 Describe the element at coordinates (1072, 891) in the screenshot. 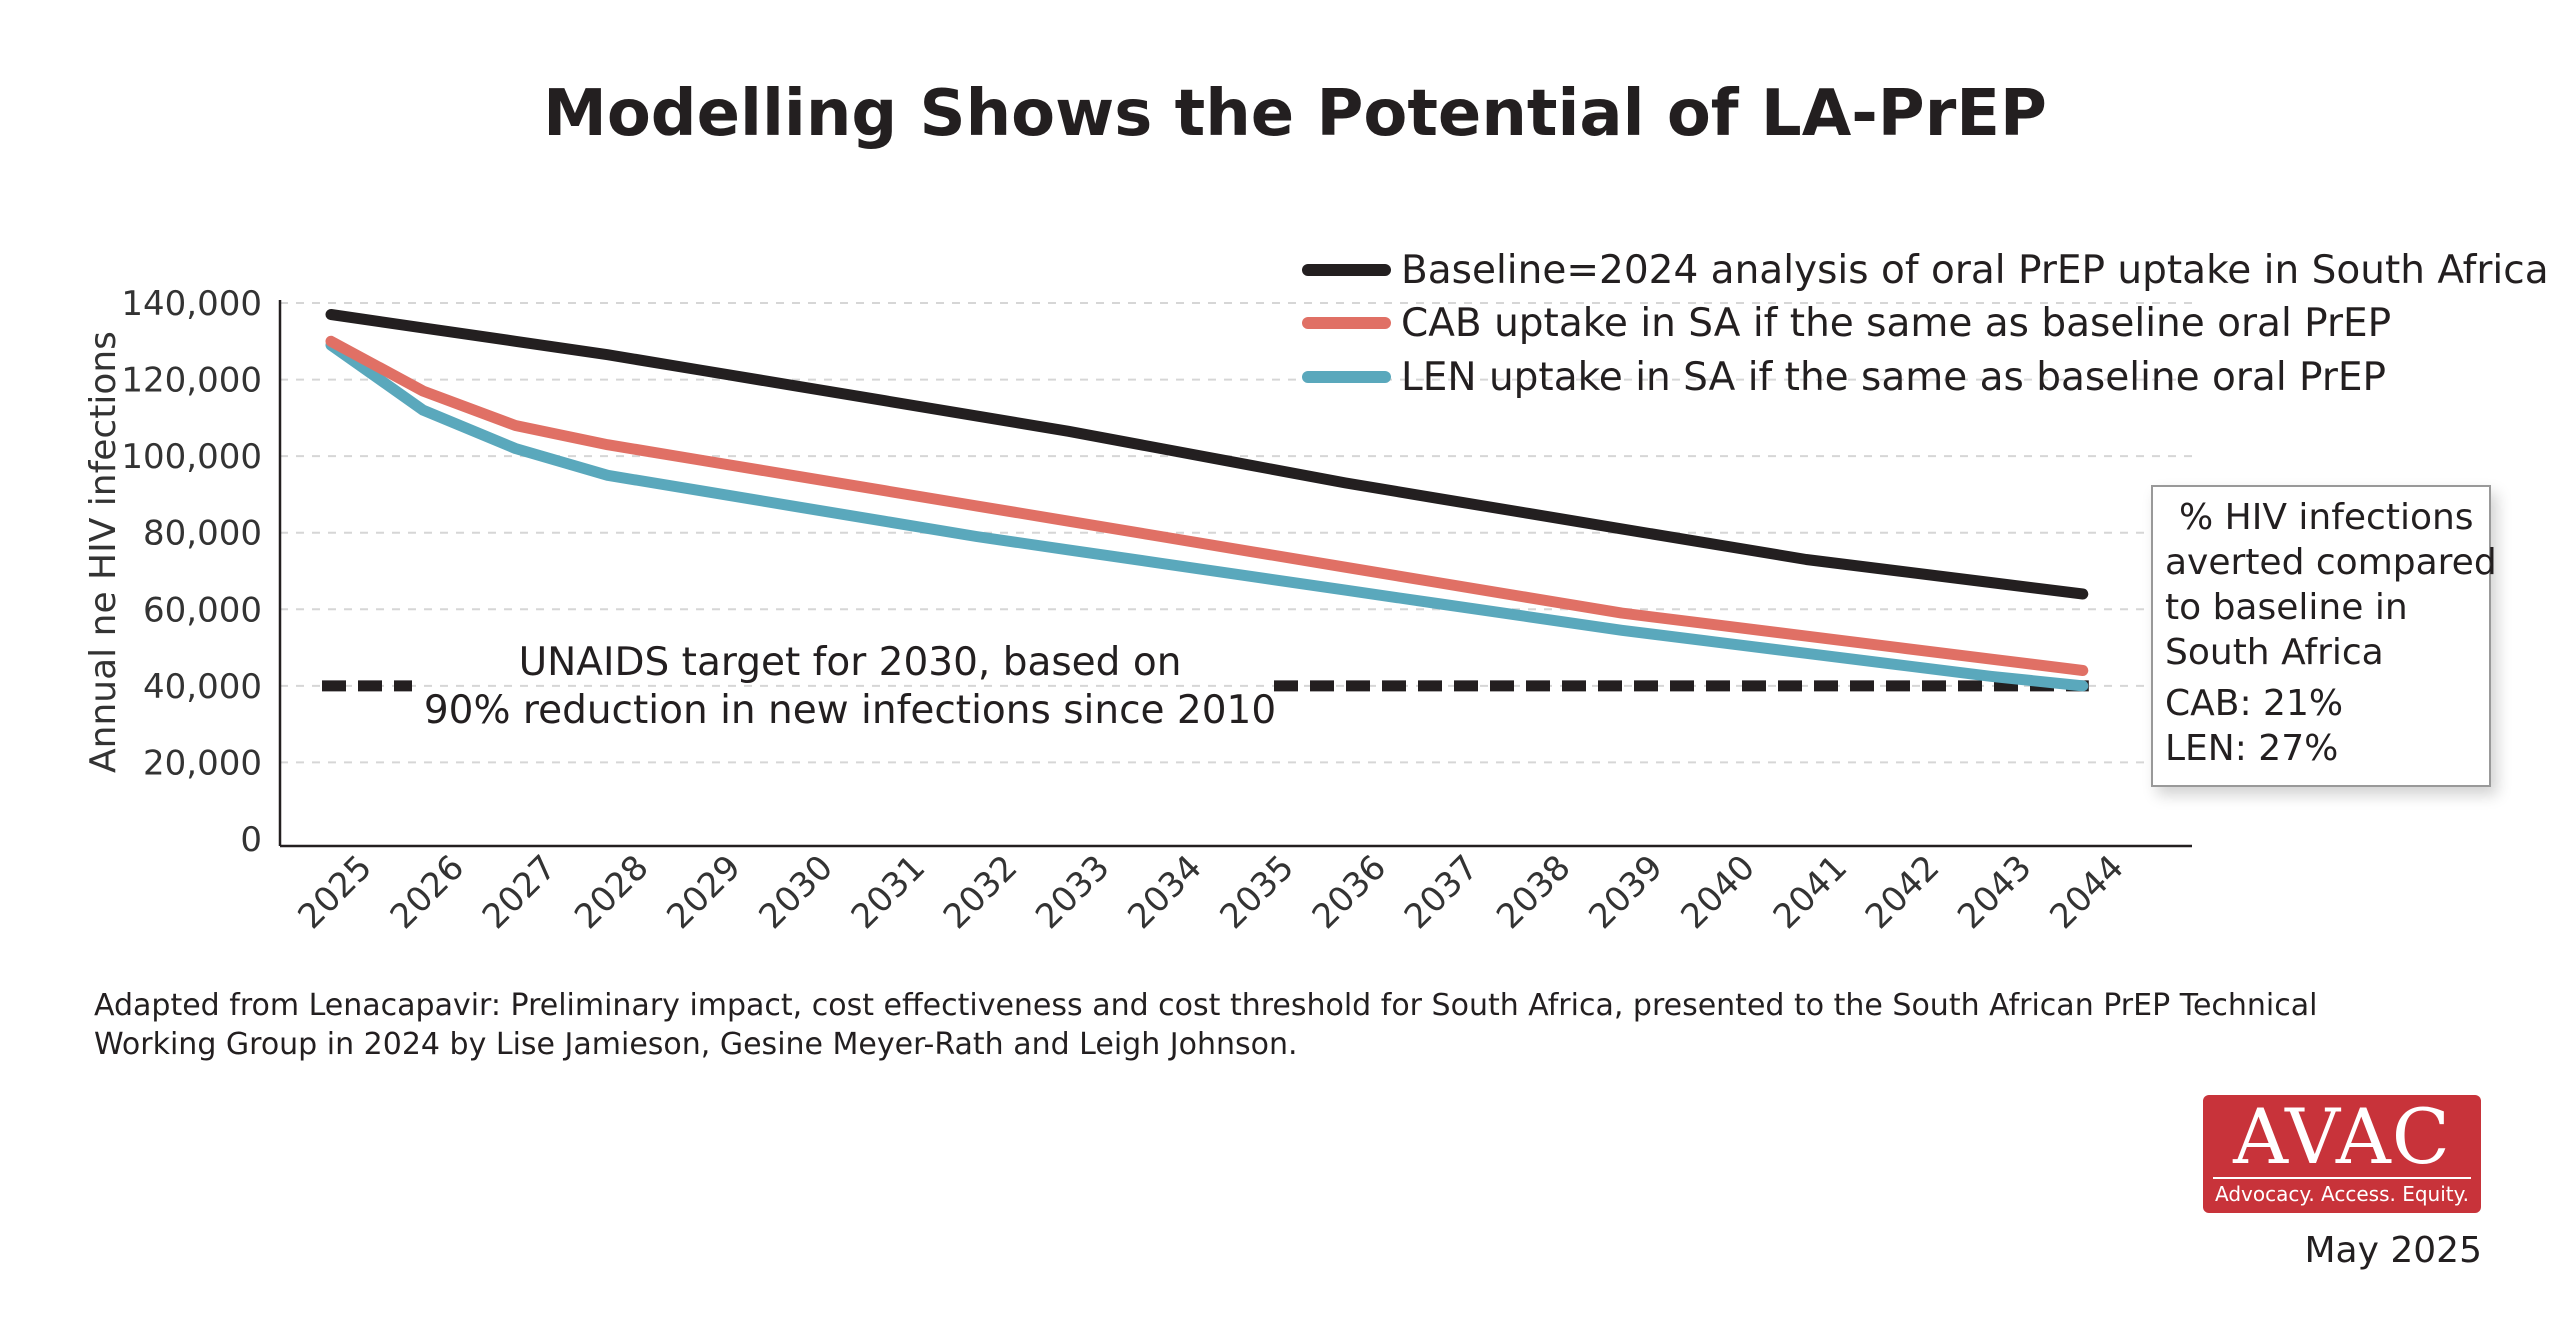

I see `x-tick-label: 2033` at that location.